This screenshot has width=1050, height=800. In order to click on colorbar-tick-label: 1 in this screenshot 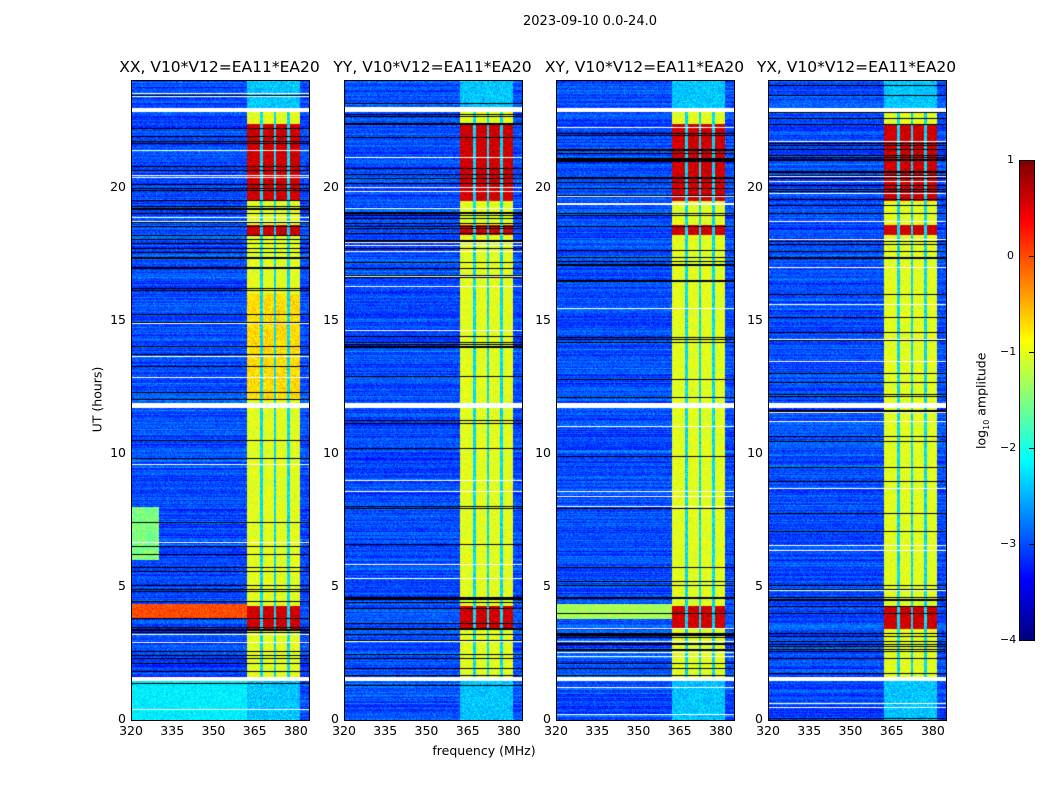, I will do `click(1010, 159)`.